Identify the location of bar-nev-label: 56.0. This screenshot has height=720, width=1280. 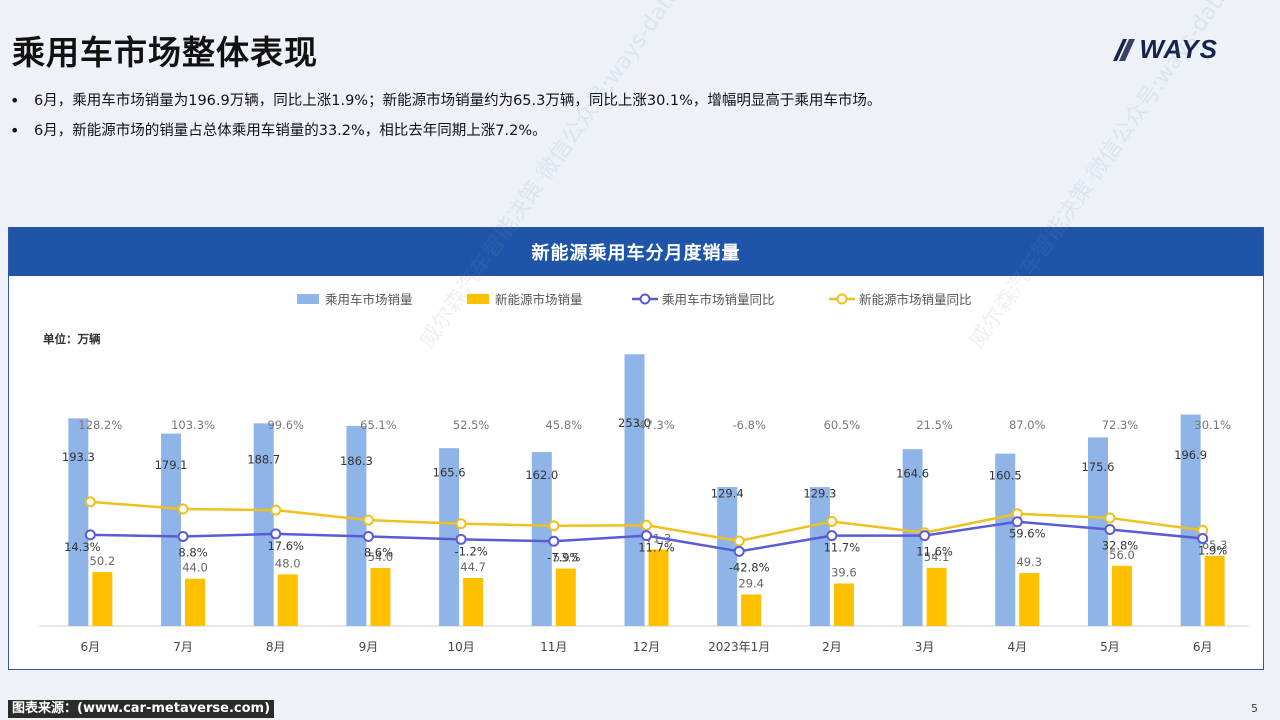
(1122, 555).